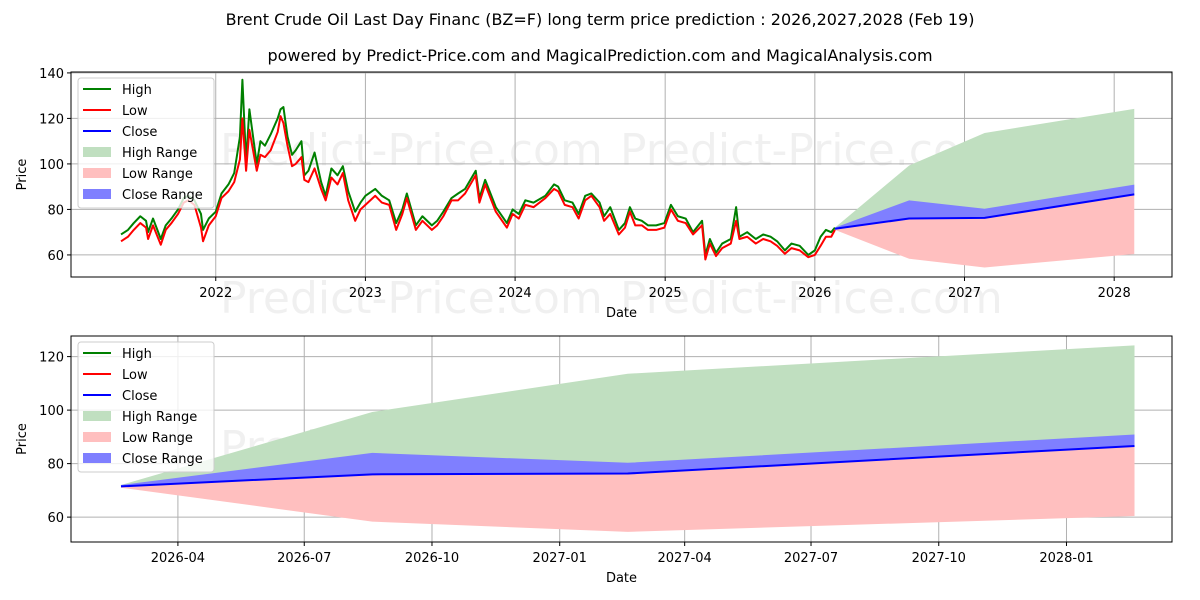  I want to click on x-tick-label: 2028-01, so click(1066, 558).